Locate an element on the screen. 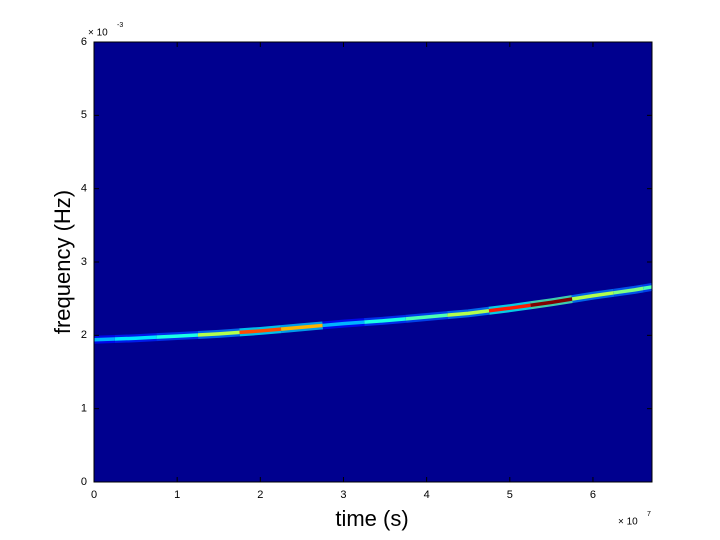 This screenshot has height=540, width=720. x-tick-label: 4 is located at coordinates (427, 495).